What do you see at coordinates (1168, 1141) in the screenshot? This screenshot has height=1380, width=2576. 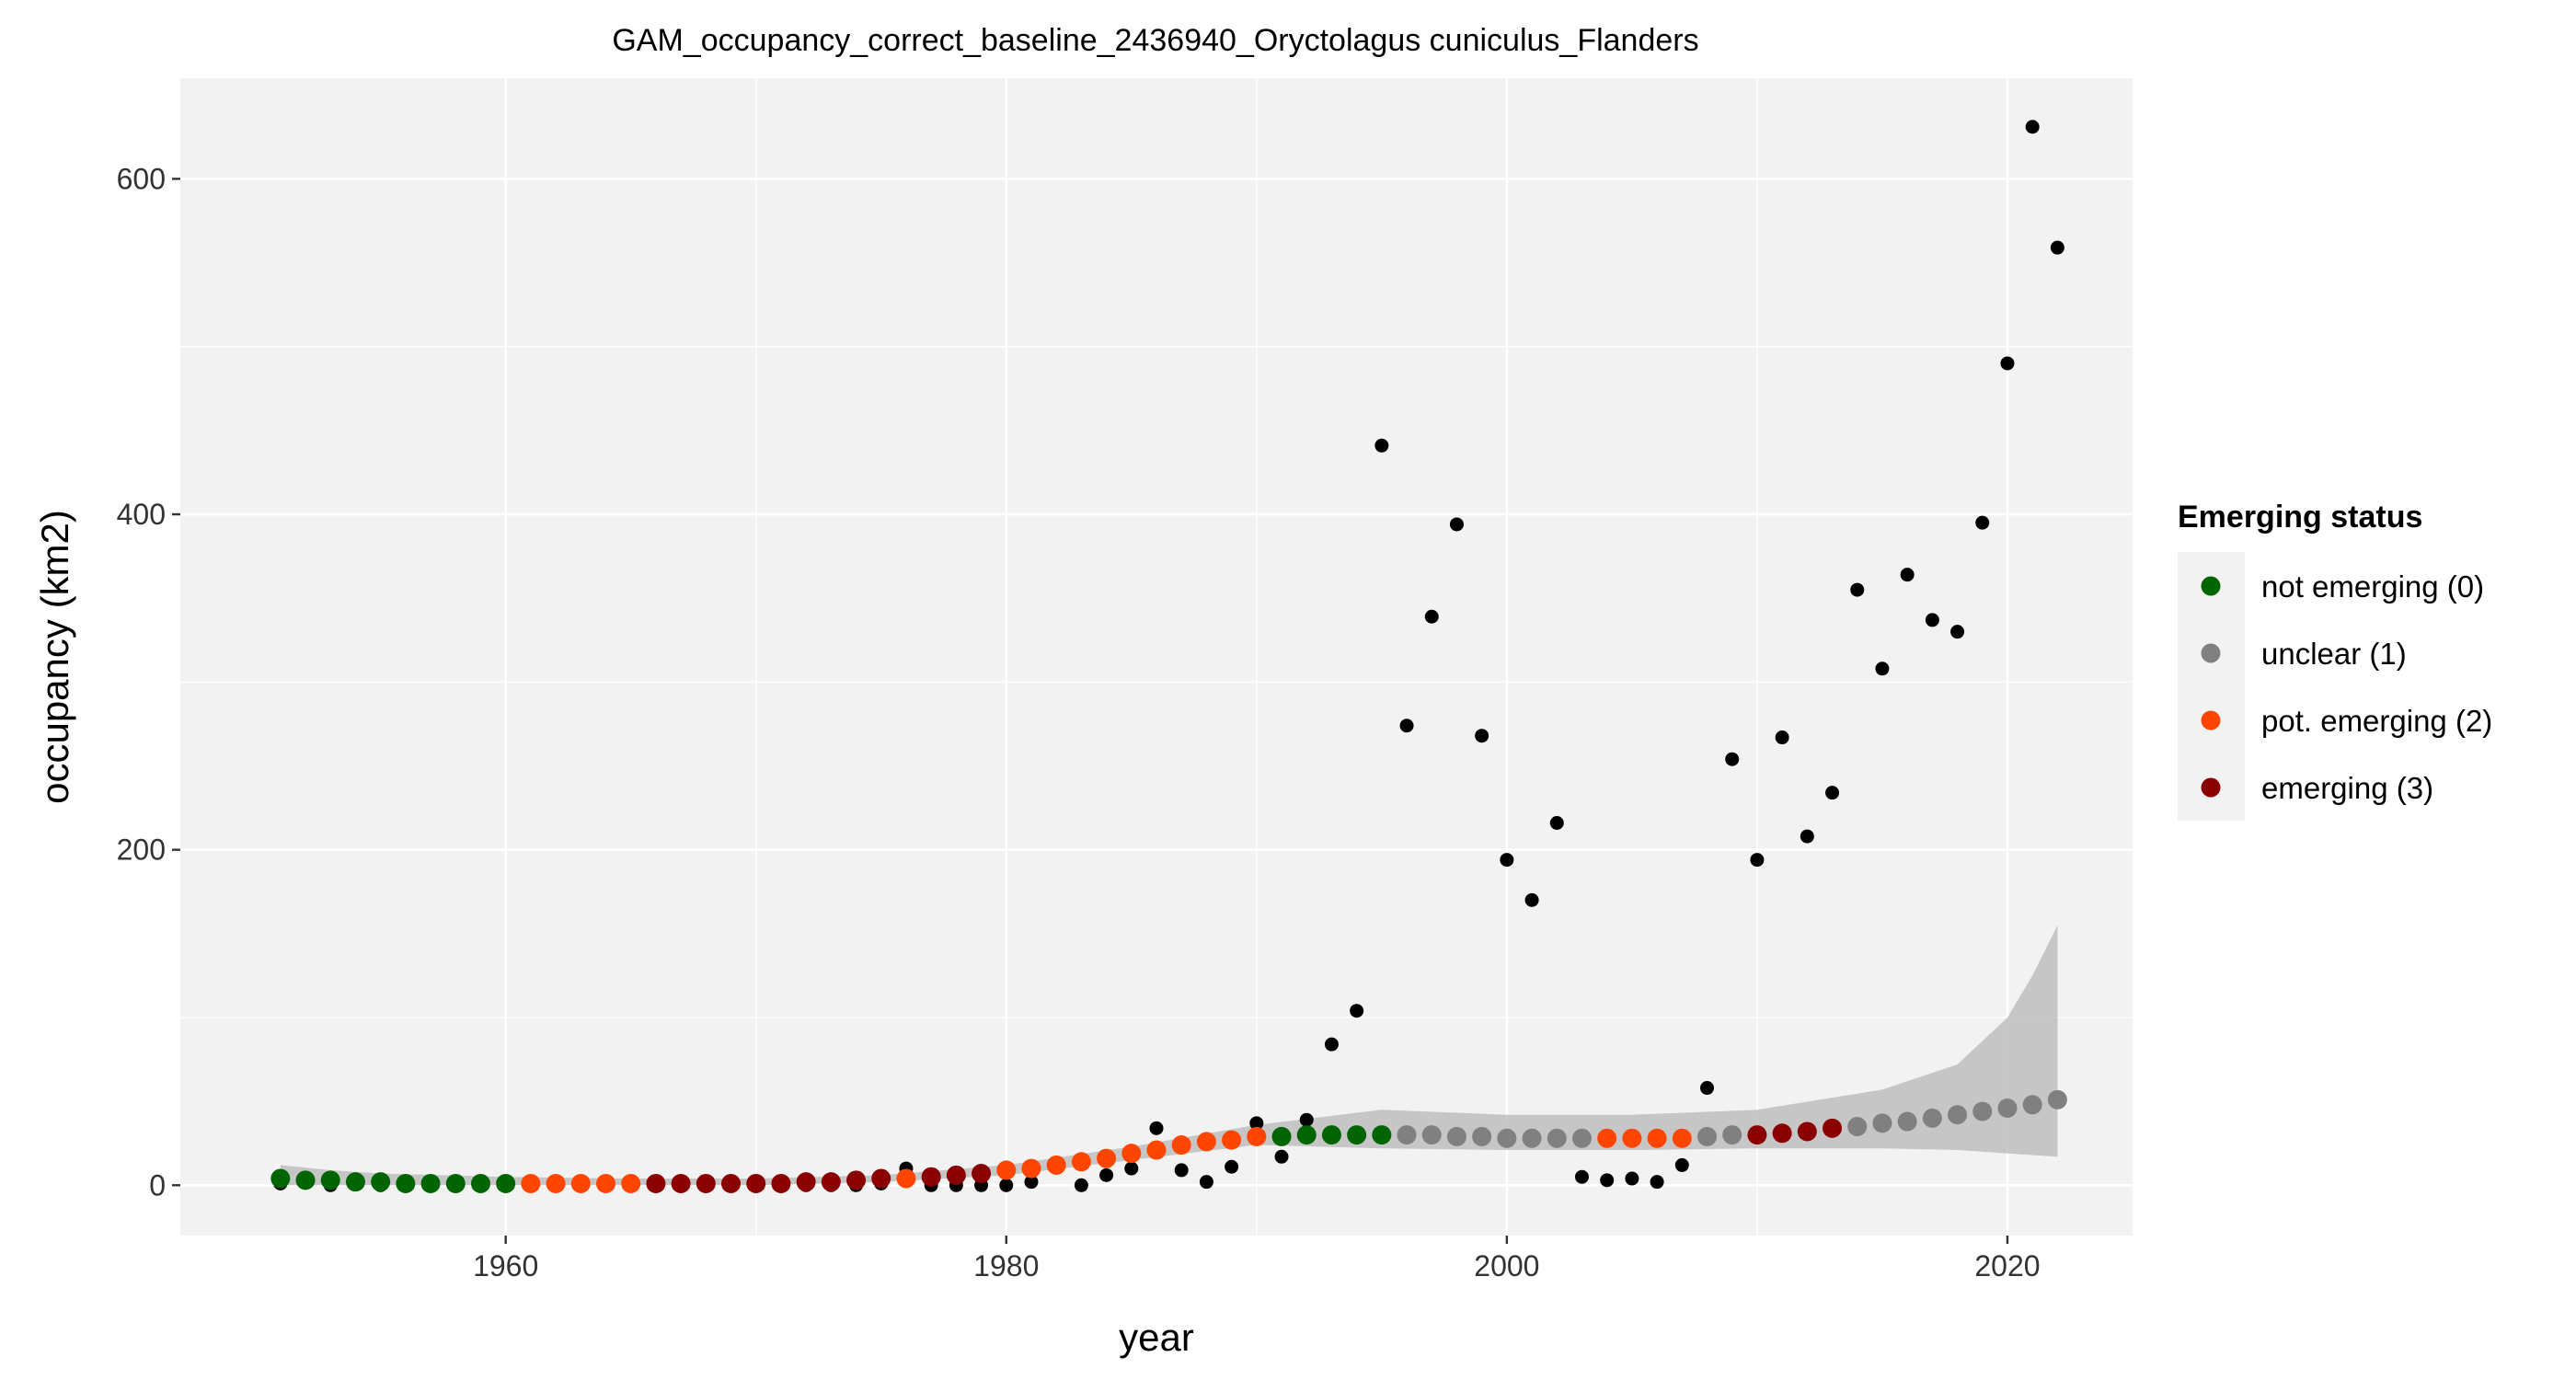 I see `fitted-points` at bounding box center [1168, 1141].